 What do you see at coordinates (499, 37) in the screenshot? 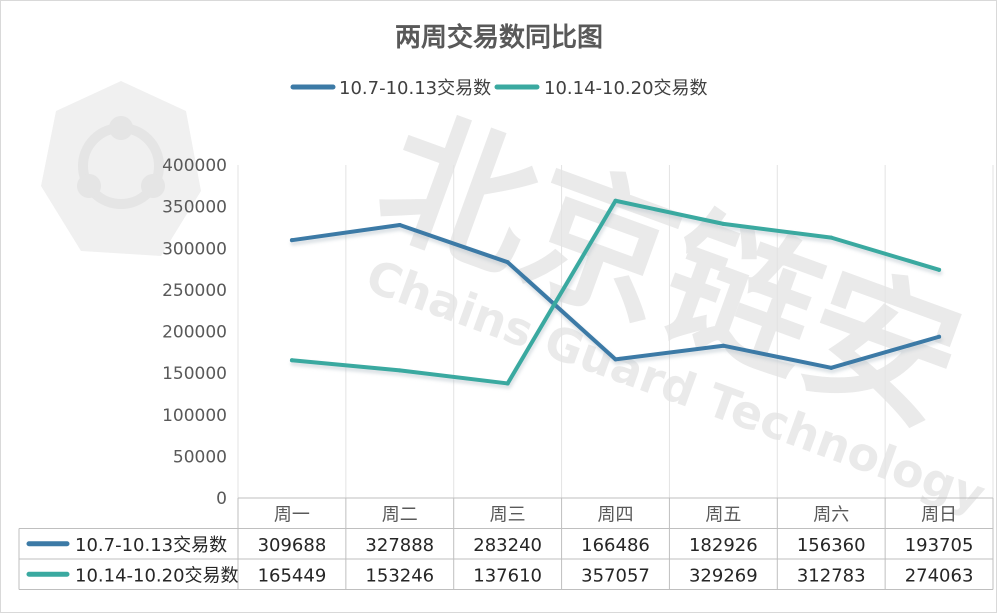
I see `chart-title: 两周交易数同比图` at bounding box center [499, 37].